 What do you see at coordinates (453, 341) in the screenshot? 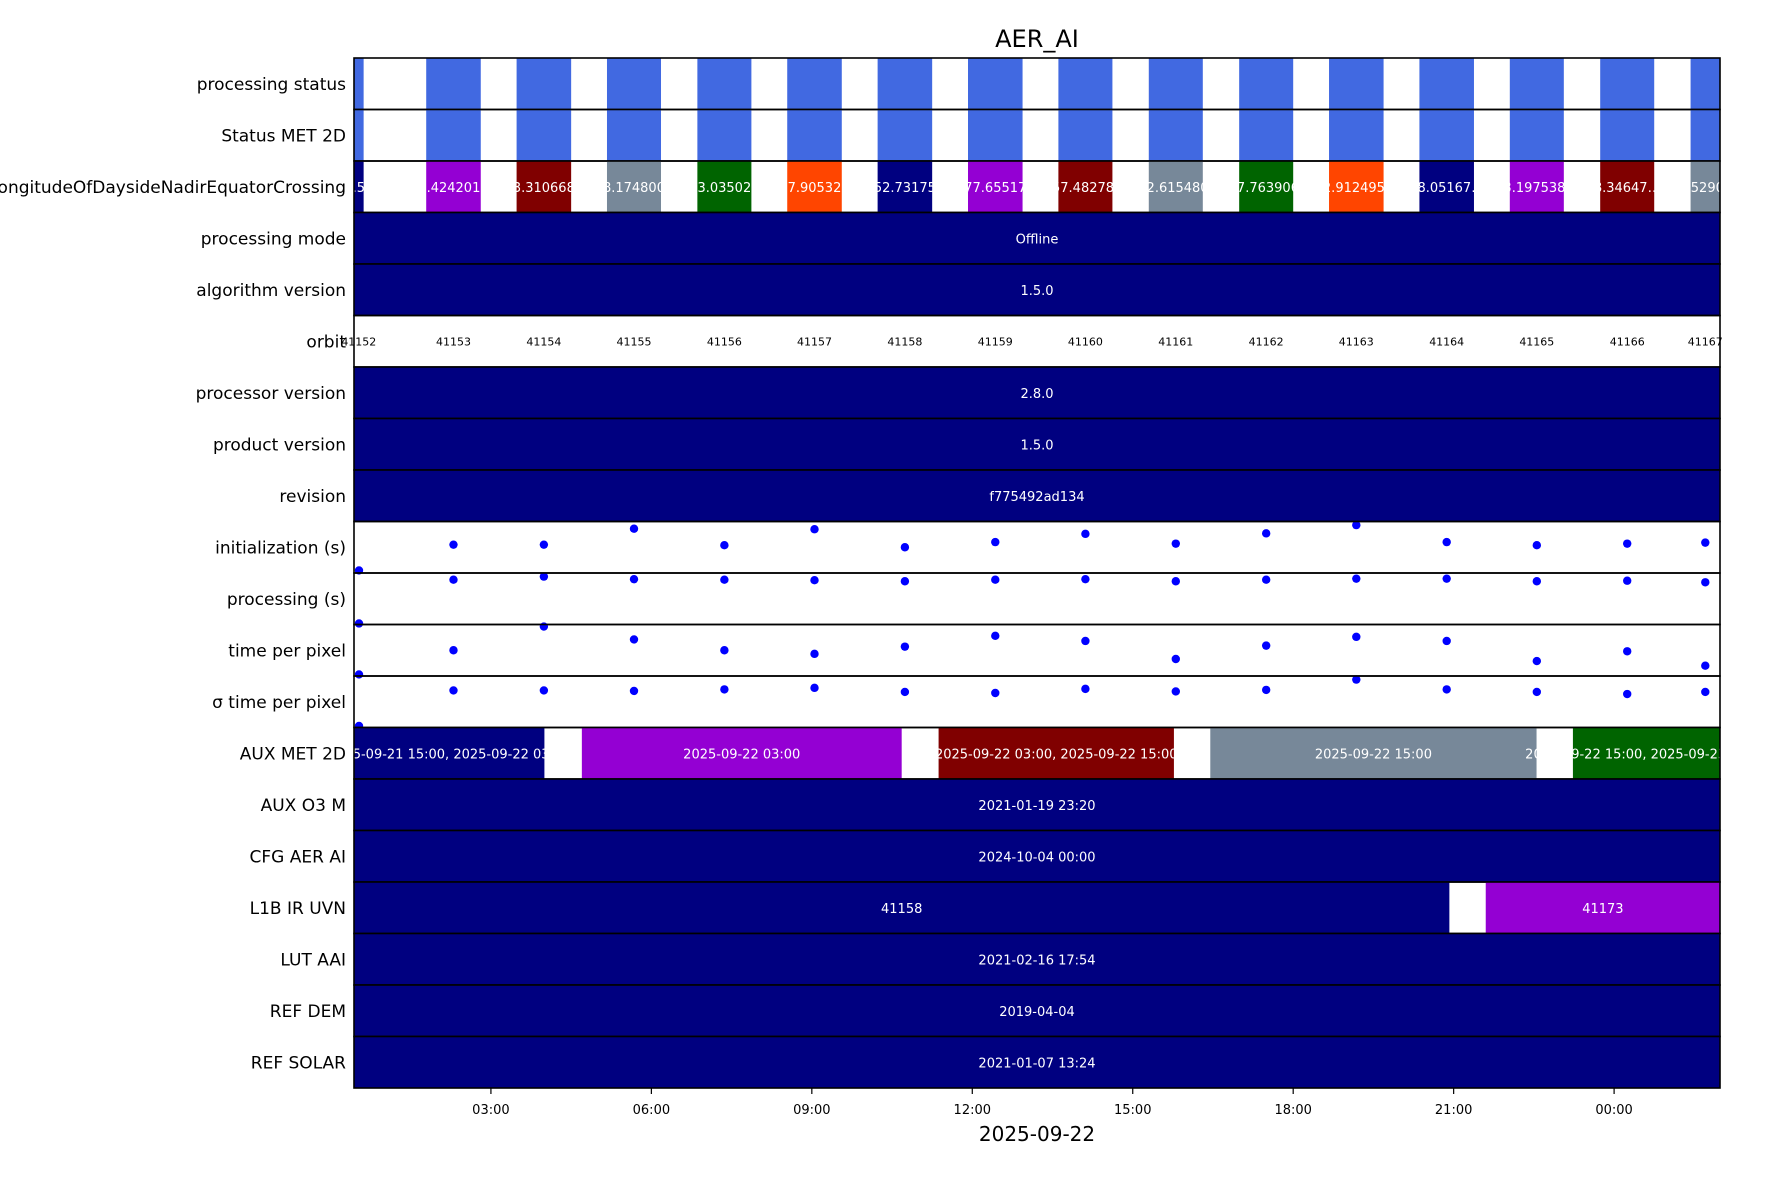
I see `orbit-number: 41153` at bounding box center [453, 341].